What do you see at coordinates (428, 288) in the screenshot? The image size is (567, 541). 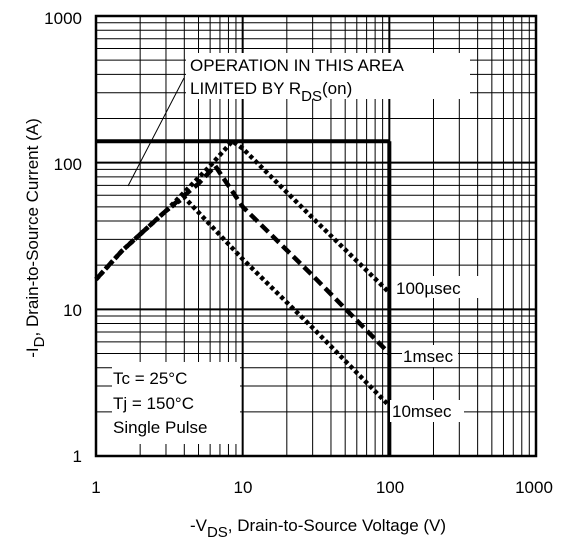 I see `series-label-100usec: 100µsec` at bounding box center [428, 288].